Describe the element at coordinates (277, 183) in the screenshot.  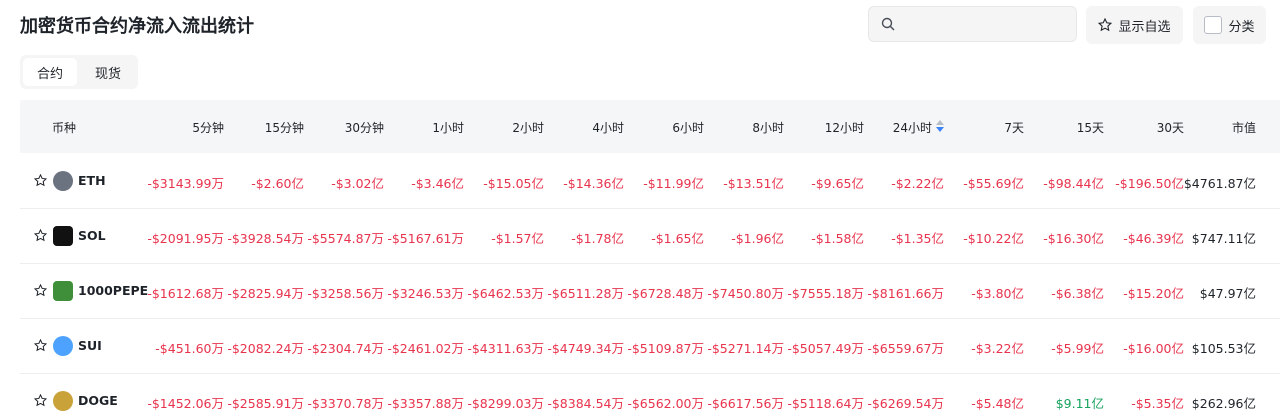
I see `table-cell: -$2.60亿` at that location.